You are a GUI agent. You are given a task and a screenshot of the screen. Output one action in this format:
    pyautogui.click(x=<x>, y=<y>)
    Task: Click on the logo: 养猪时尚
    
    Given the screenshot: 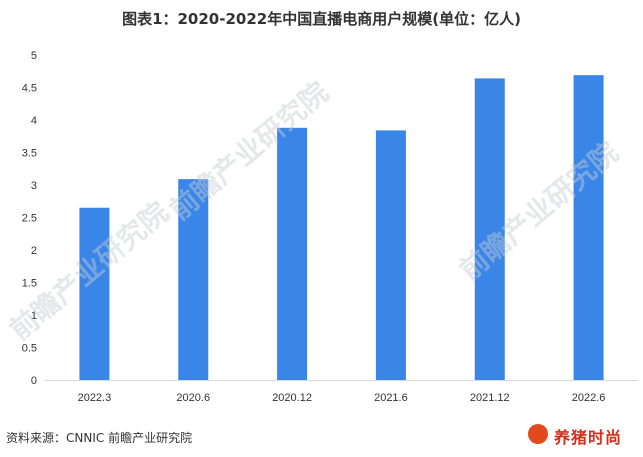 What is the action you would take?
    pyautogui.click(x=582, y=434)
    